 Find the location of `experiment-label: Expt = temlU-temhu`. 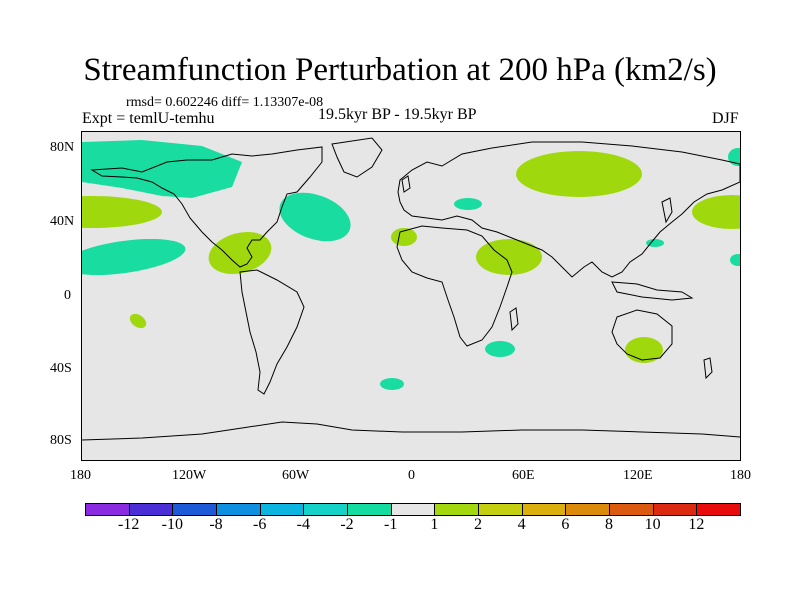

experiment-label: Expt = temlU-temhu is located at coordinates (148, 118).